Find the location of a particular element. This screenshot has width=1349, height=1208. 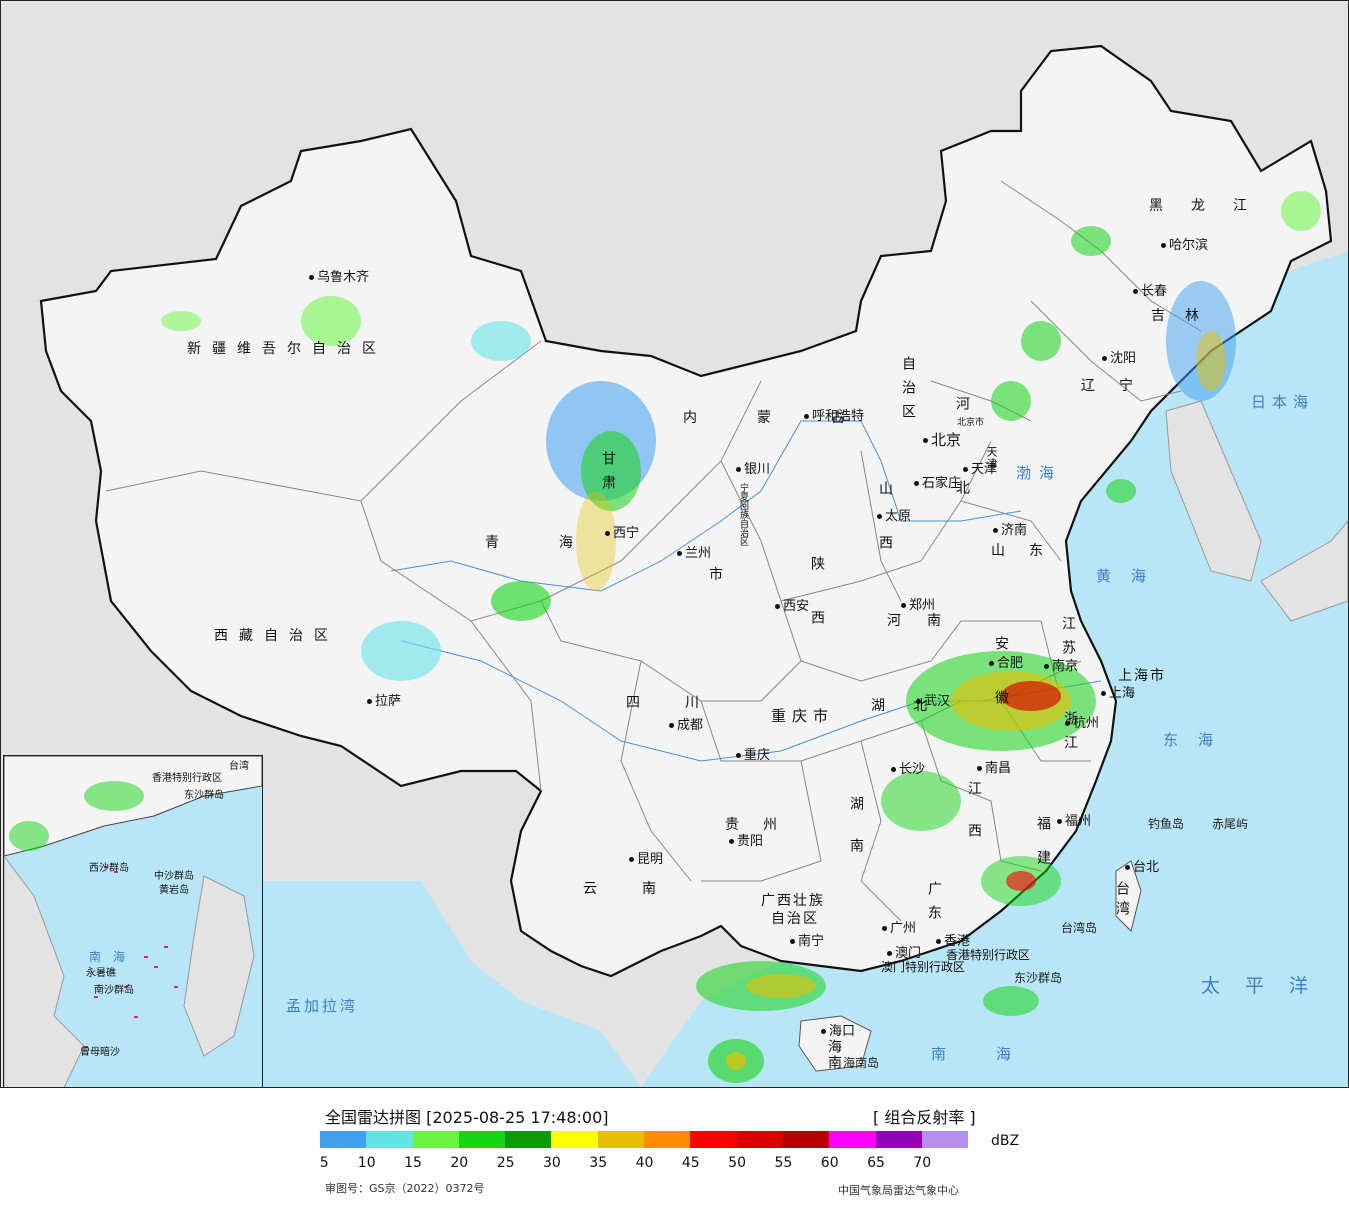

inset-huangyan: 黄岩岛 is located at coordinates (174, 890).